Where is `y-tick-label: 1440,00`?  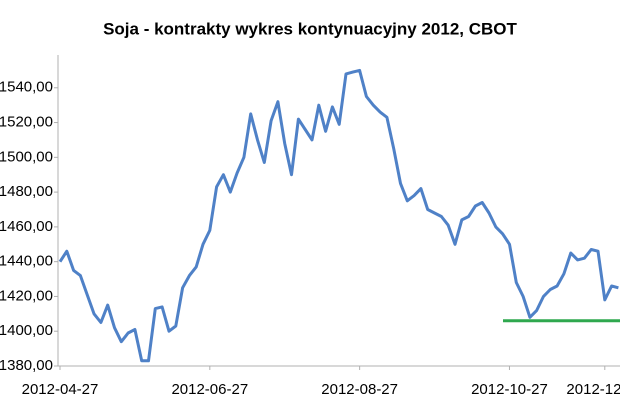 y-tick-label: 1440,00 is located at coordinates (26, 261).